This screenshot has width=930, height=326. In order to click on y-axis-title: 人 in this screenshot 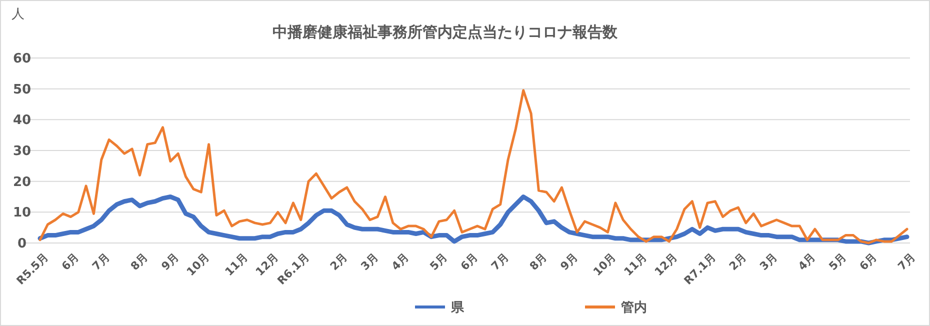, I will do `click(18, 14)`.